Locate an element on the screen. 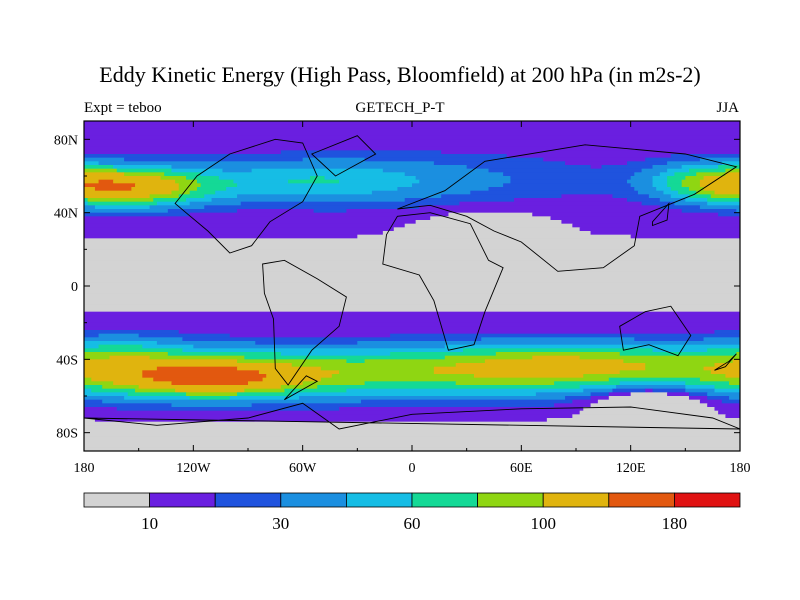 The width and height of the screenshot is (800, 600). x-tick-label: 120W is located at coordinates (193, 468).